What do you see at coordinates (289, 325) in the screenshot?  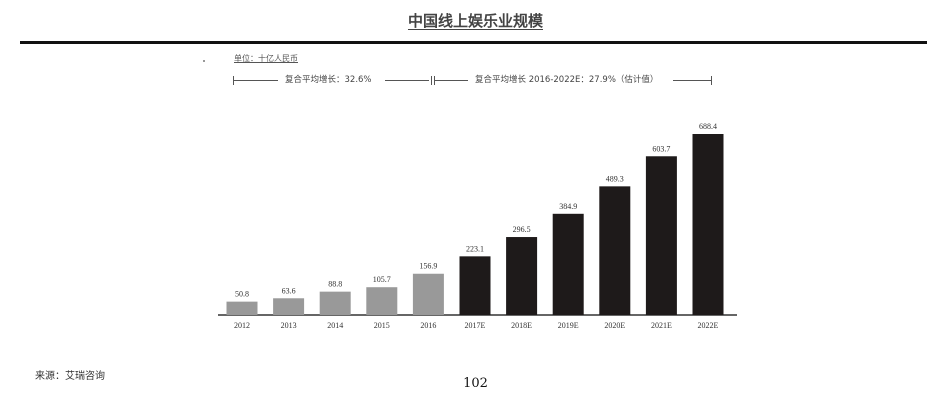 I see `category-label: 2013` at bounding box center [289, 325].